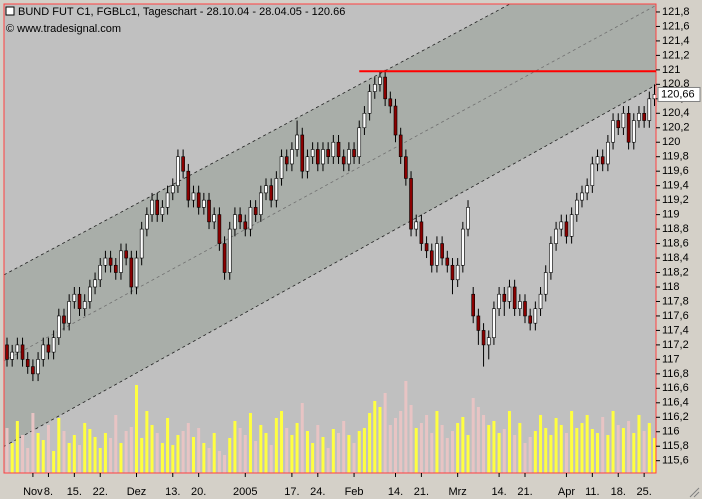 This screenshot has width=702, height=499. Describe the element at coordinates (676, 113) in the screenshot. I see `y-tick-label: 120,4` at that location.